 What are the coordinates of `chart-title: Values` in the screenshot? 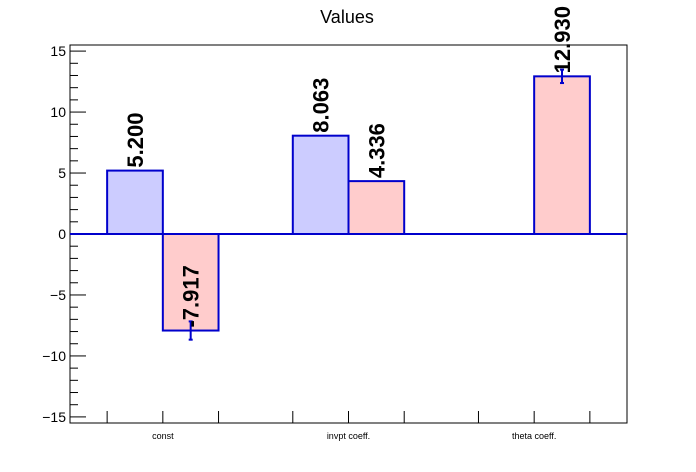 It's located at (347, 17).